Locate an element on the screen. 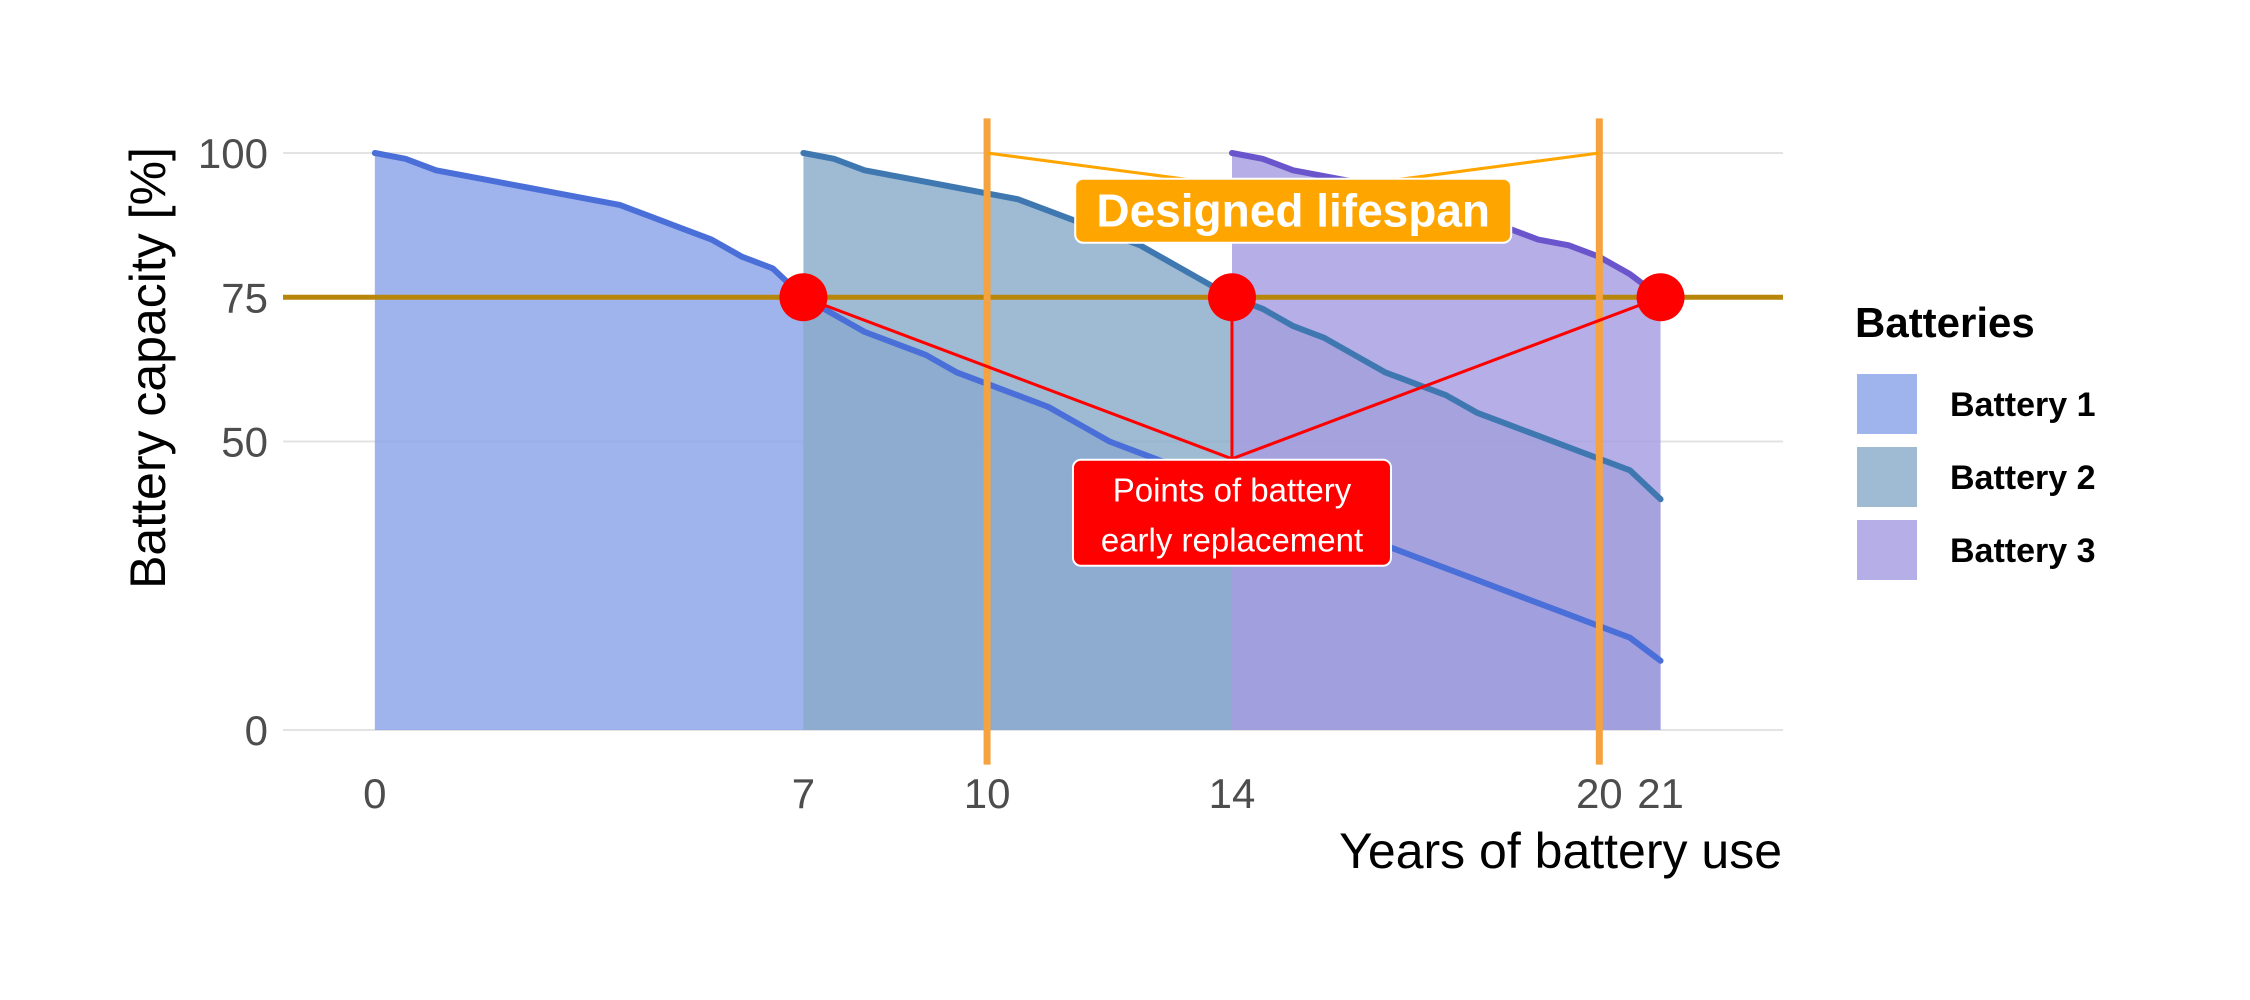 The width and height of the screenshot is (2250, 1000). x-axis-ticks: 0 7 10 14 20 21 is located at coordinates (1023, 793).